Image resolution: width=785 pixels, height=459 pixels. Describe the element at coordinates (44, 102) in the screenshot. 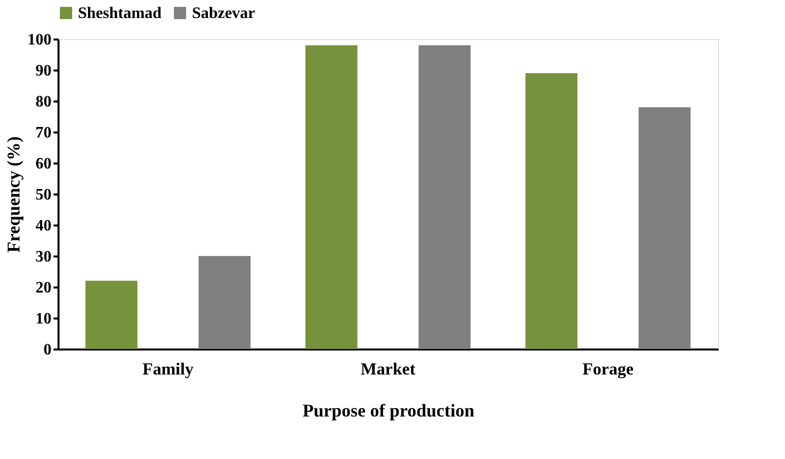

I see `y-tick-label: 80` at that location.